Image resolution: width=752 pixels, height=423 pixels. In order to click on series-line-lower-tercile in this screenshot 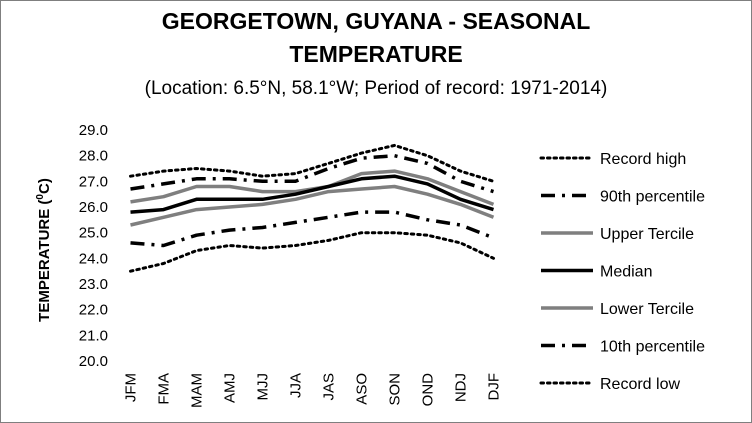, I will do `click(312, 205)`.